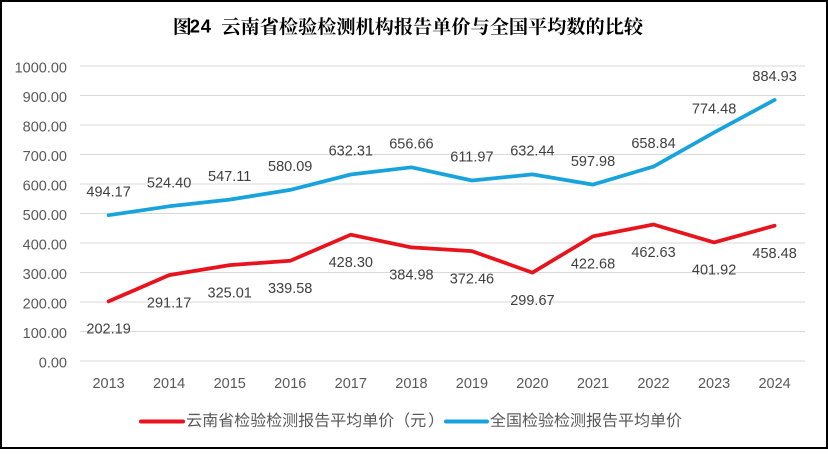 The height and width of the screenshot is (454, 828). Describe the element at coordinates (653, 253) in the screenshot. I see `svg-text: 462.63` at that location.